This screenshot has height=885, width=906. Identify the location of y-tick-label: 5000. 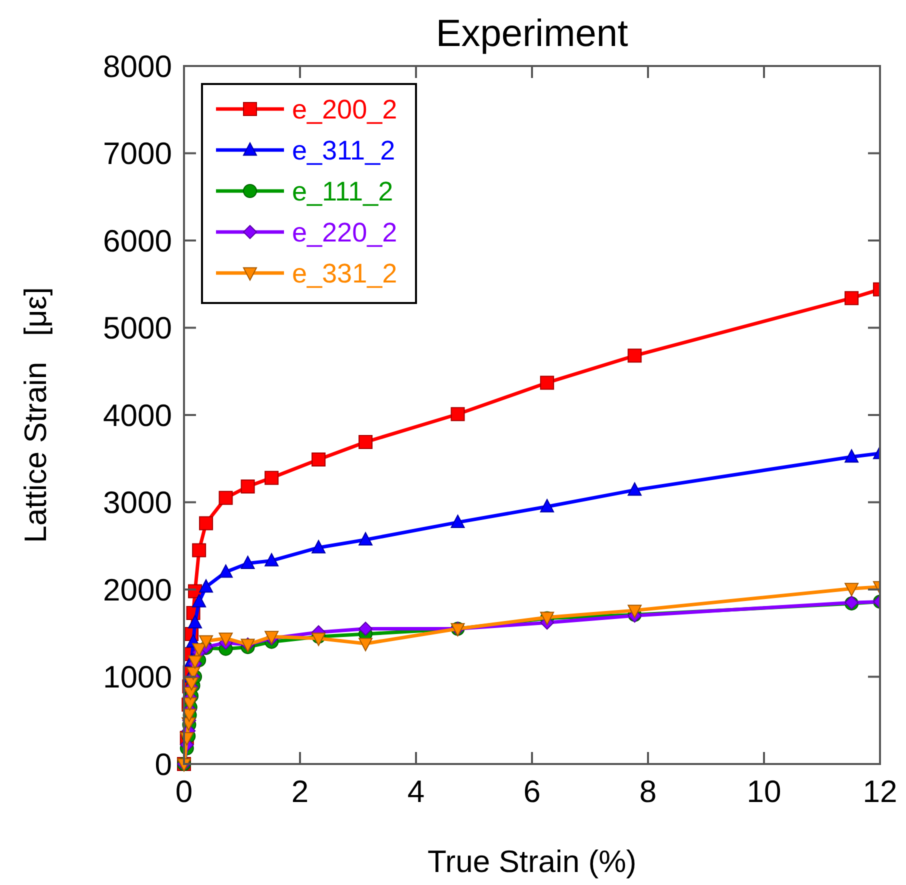
(137, 328).